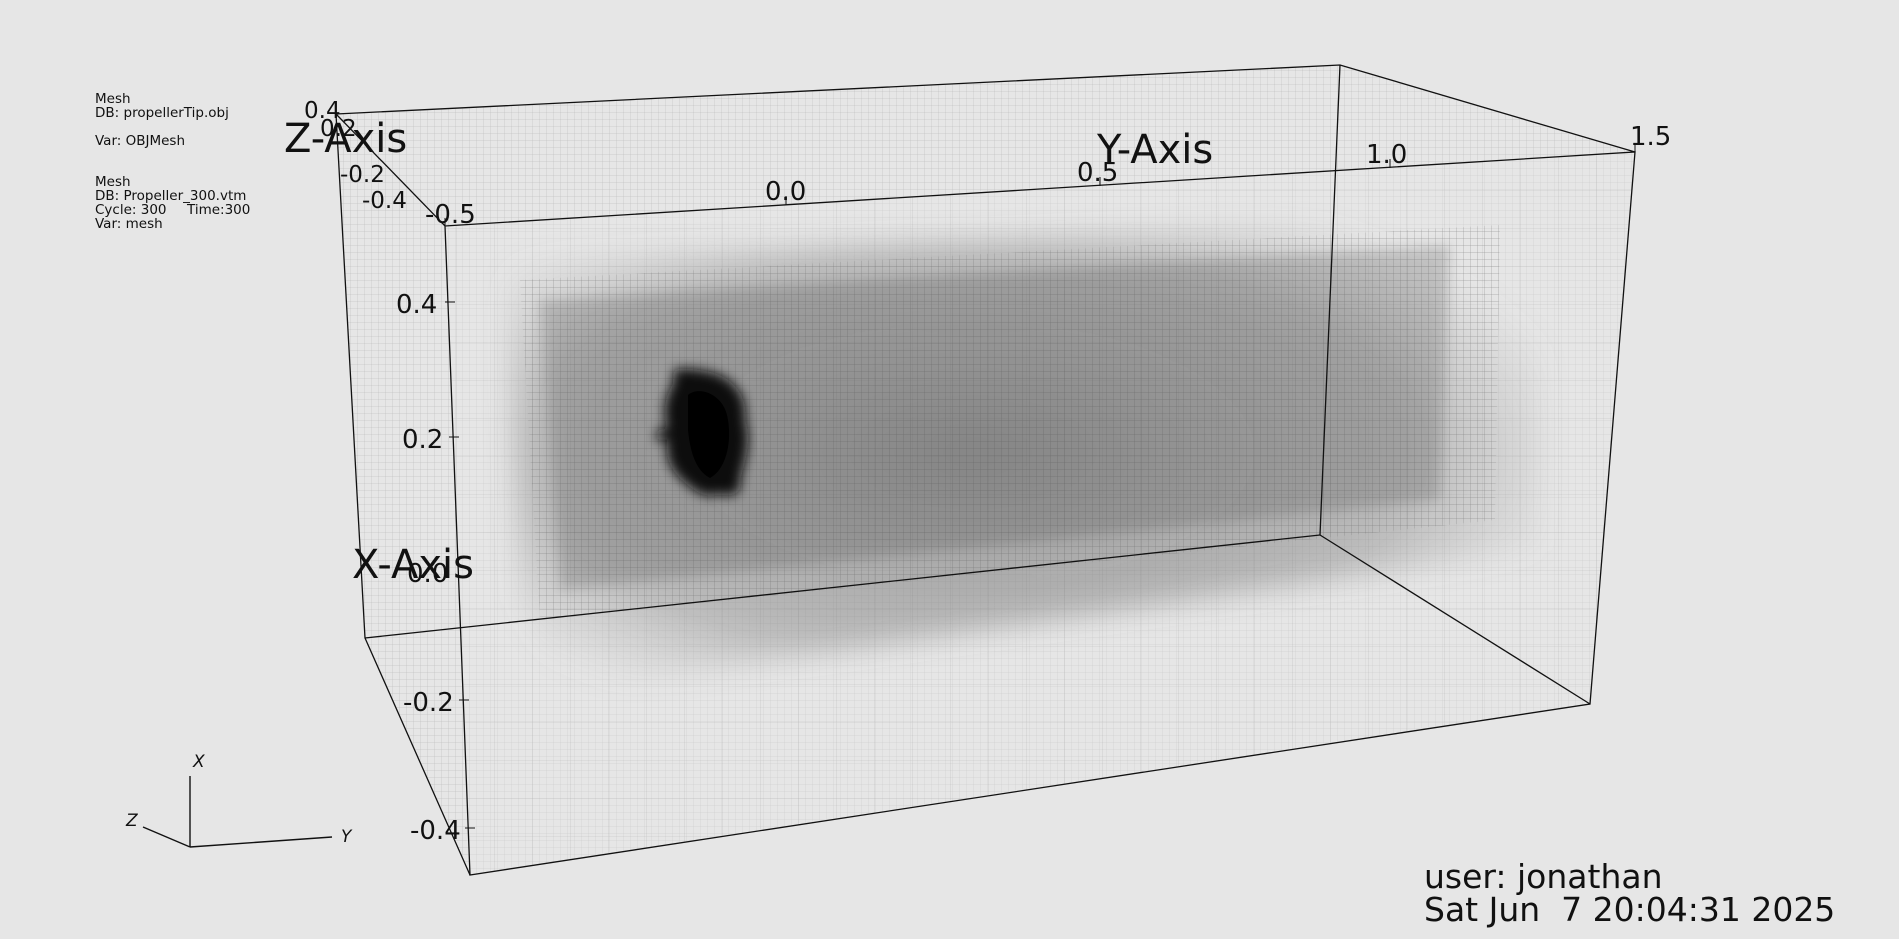 Image resolution: width=1899 pixels, height=939 pixels. Describe the element at coordinates (416, 305) in the screenshot. I see `x-tick-label: 0.4` at that location.